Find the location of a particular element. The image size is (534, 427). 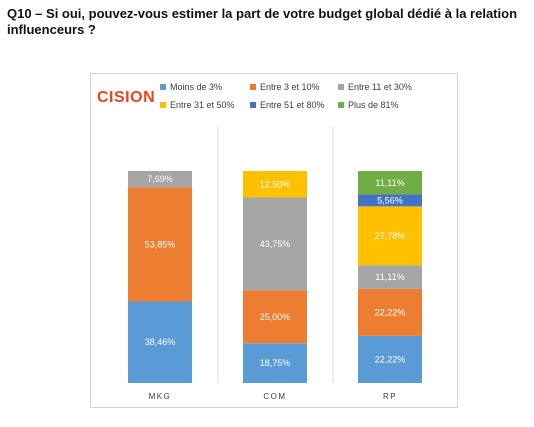

legend-label: Entre 31 et 50% is located at coordinates (202, 105).